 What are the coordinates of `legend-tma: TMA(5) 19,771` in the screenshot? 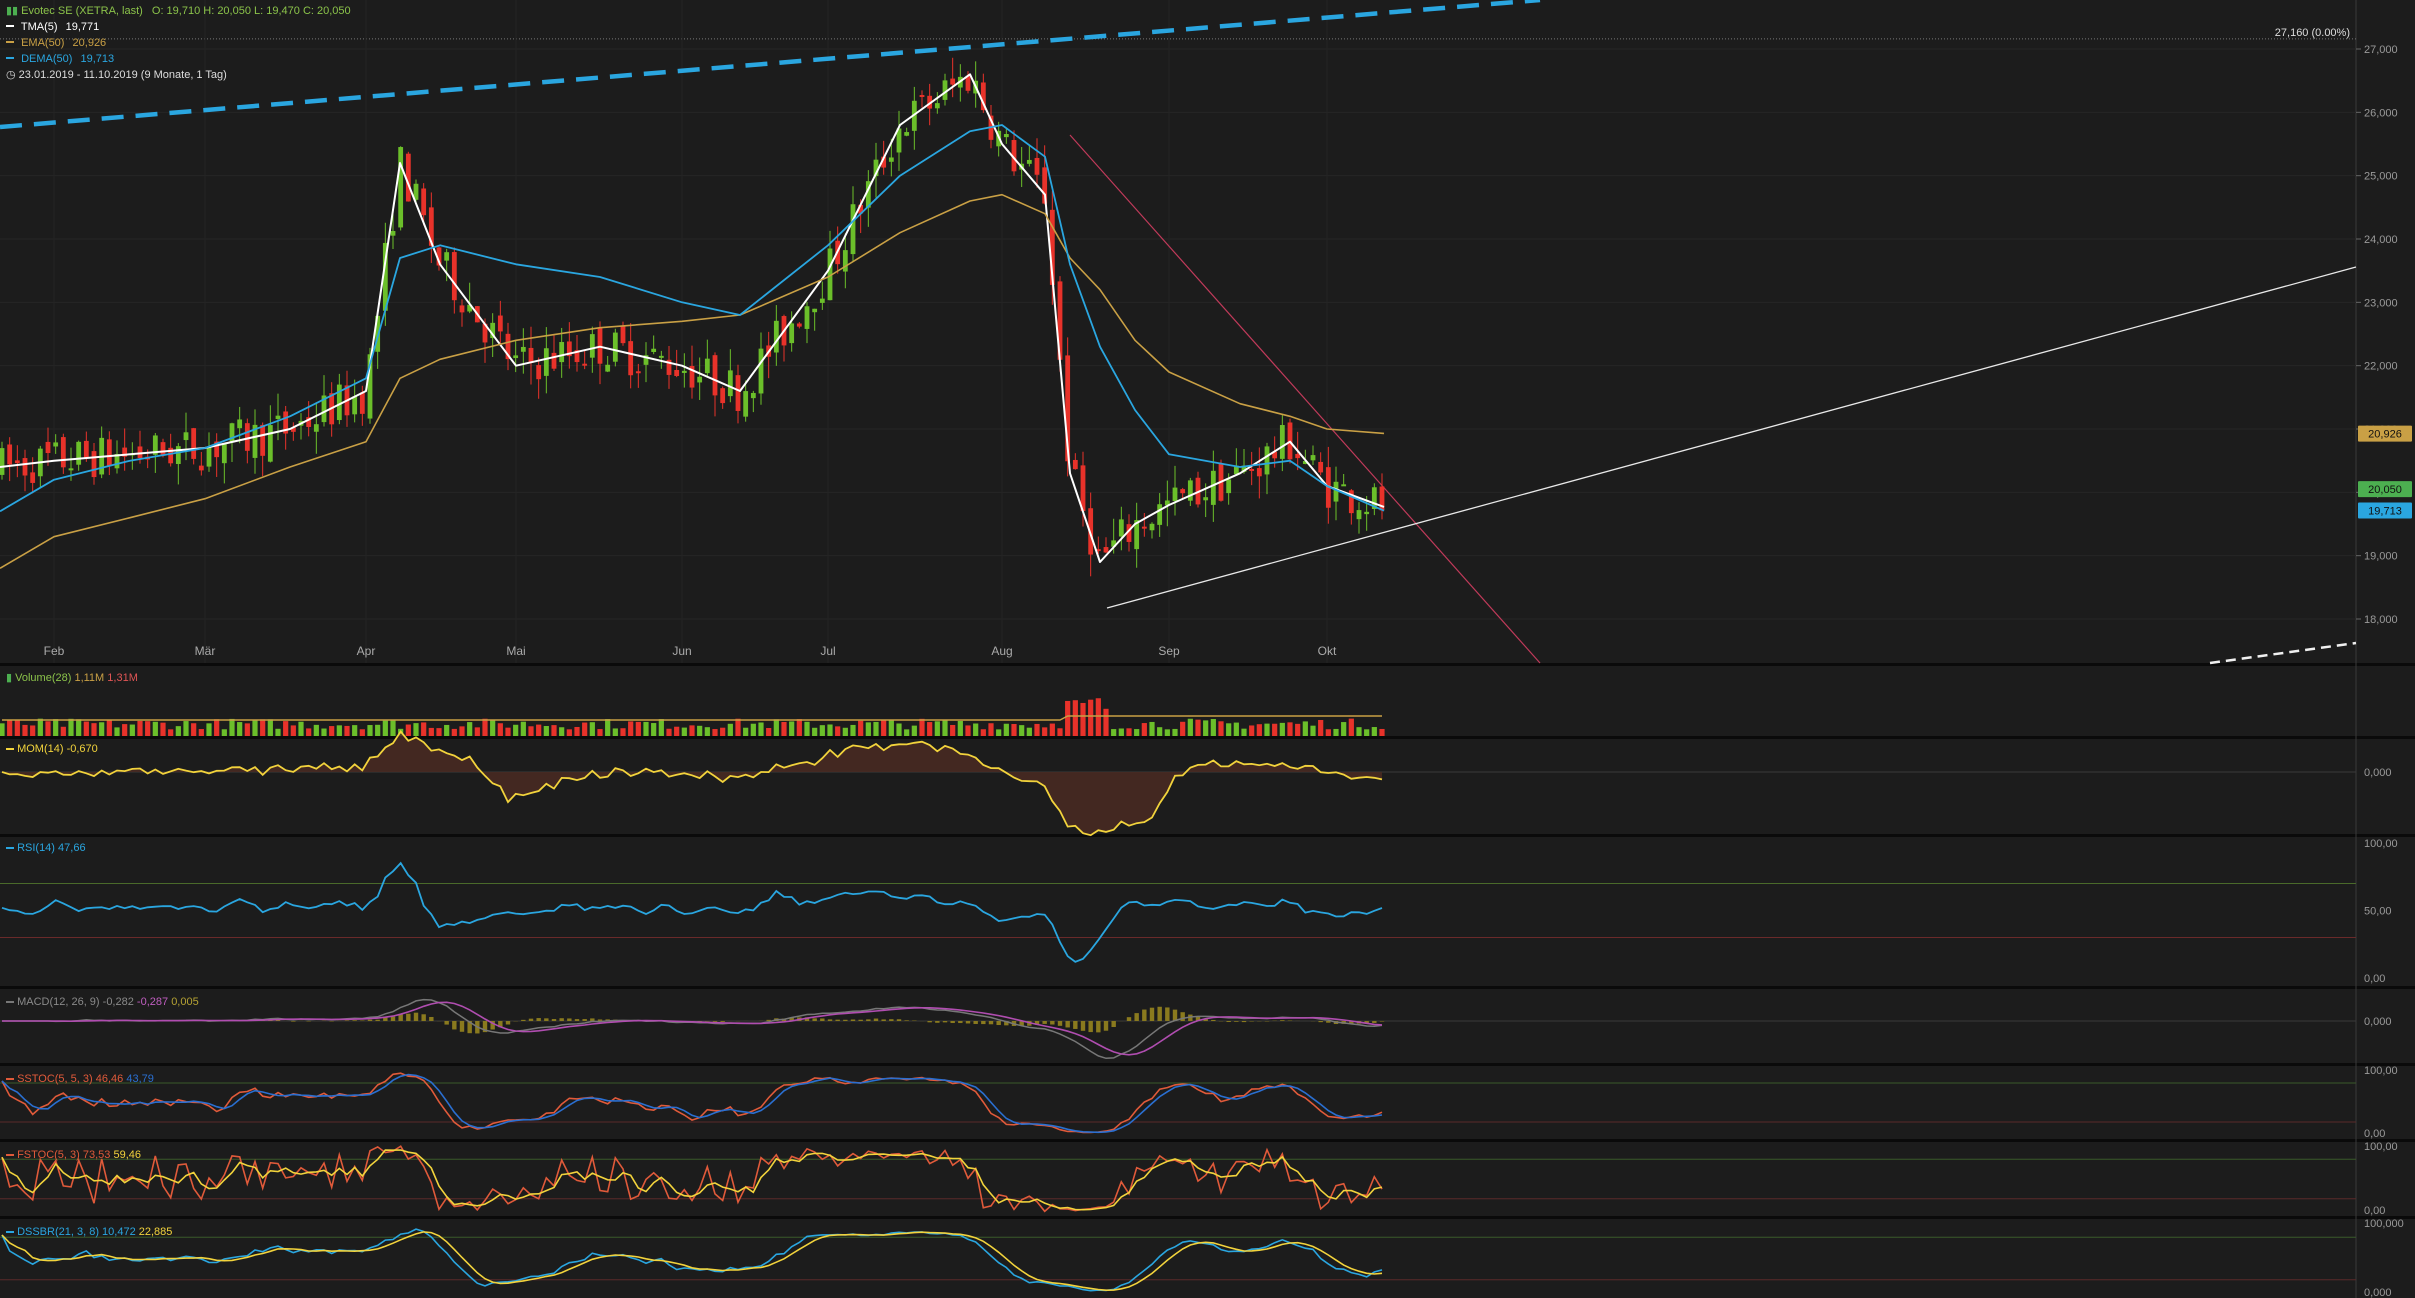 It's located at (178, 27).